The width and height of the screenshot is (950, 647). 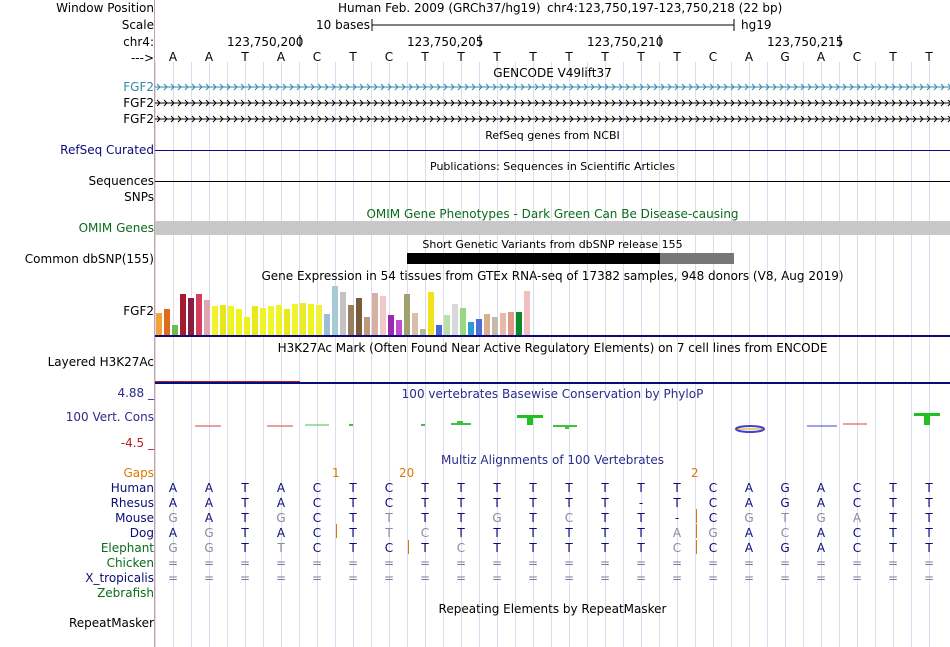 What do you see at coordinates (345, 309) in the screenshot?
I see `gtex-bar-chart` at bounding box center [345, 309].